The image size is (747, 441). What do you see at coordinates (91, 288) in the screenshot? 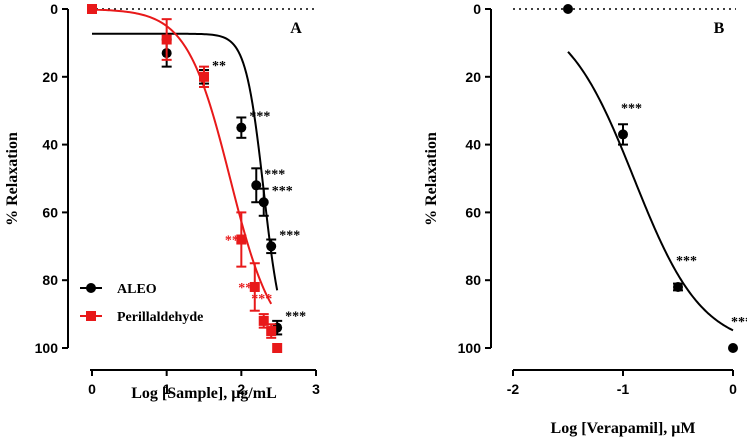
I see `legend-aleo-marker` at bounding box center [91, 288].